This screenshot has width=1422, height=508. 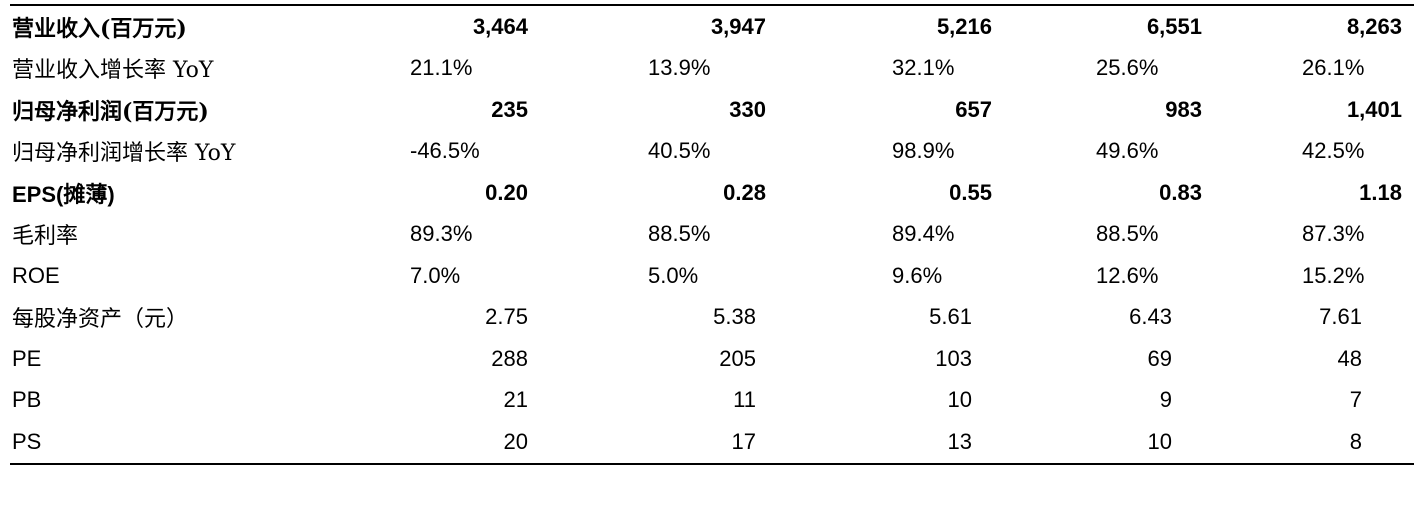 What do you see at coordinates (712, 110) in the screenshot?
I see `table-row: 归母净利润(百万元) 235 330 657 983 1,401` at bounding box center [712, 110].